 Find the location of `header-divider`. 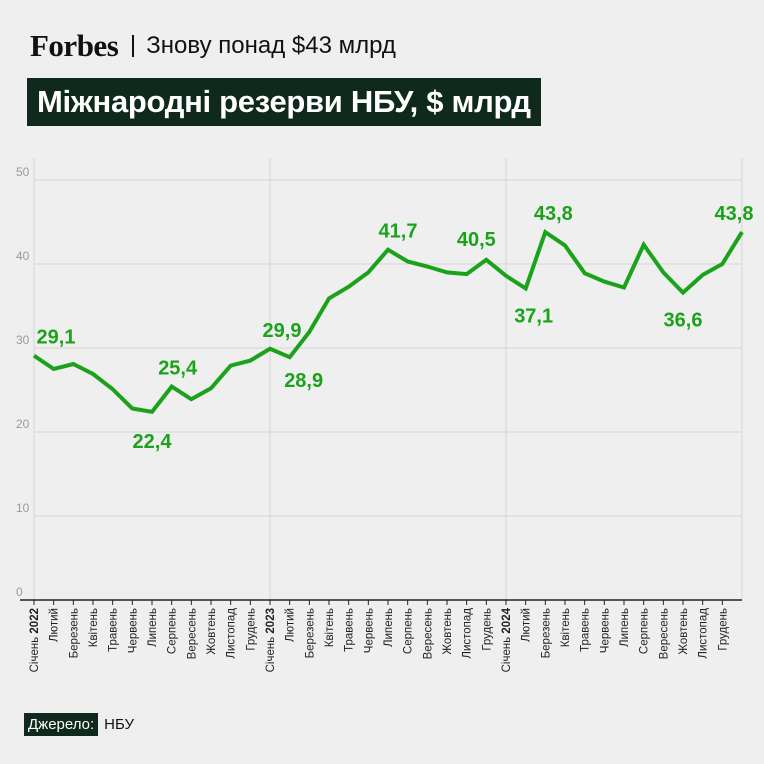

header-divider is located at coordinates (133, 46).